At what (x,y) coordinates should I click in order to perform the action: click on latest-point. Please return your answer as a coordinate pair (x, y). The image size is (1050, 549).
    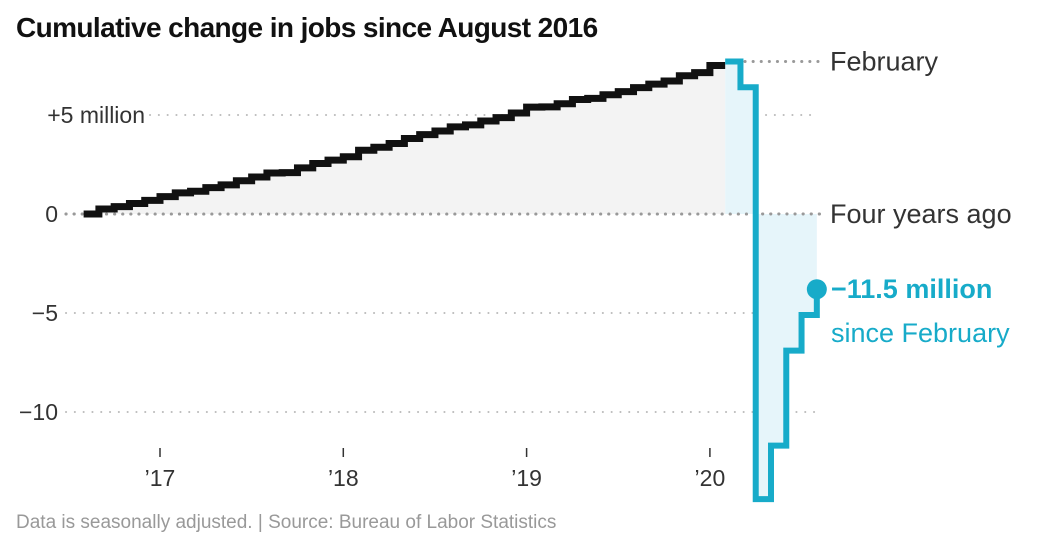
    Looking at the image, I should click on (816, 289).